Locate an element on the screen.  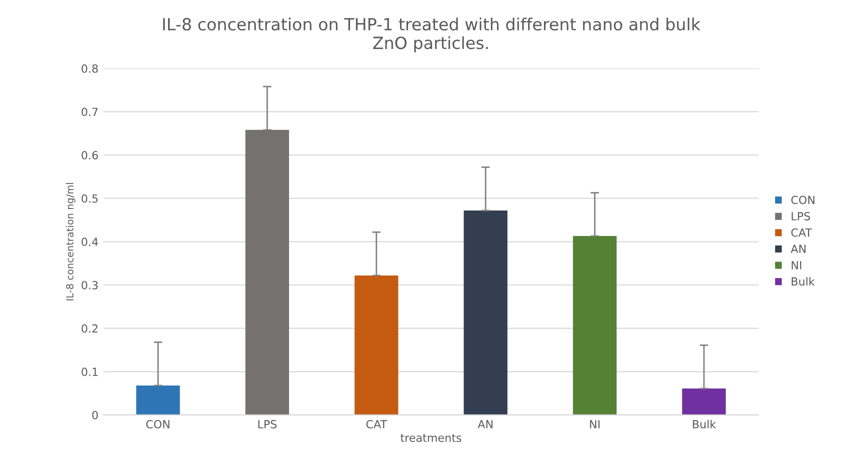
x-axis-title: treatments is located at coordinates (431, 438).